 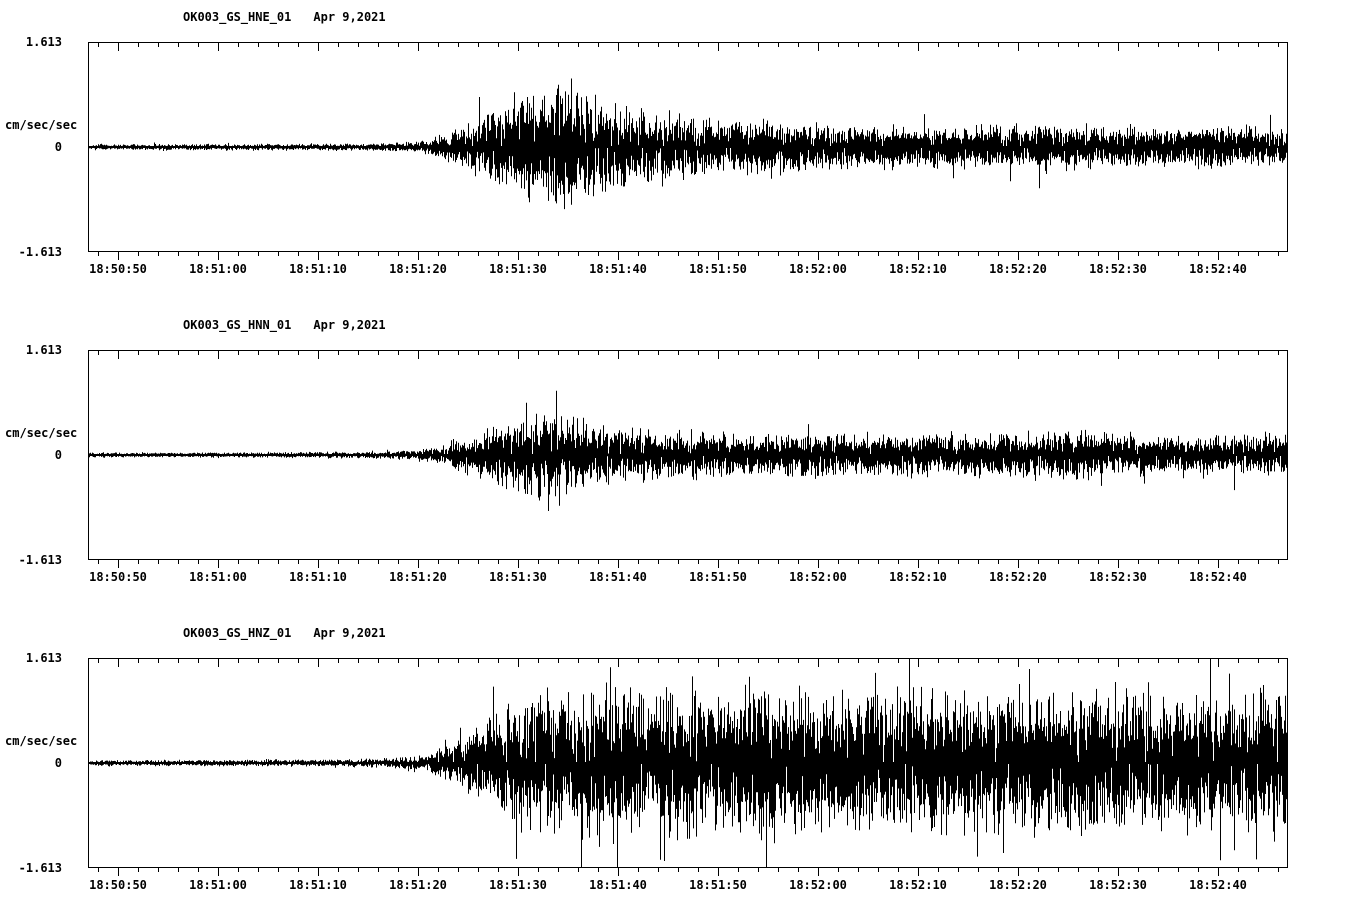 What do you see at coordinates (237, 325) in the screenshot?
I see `channel-title: OK003_GS_HNN_01` at bounding box center [237, 325].